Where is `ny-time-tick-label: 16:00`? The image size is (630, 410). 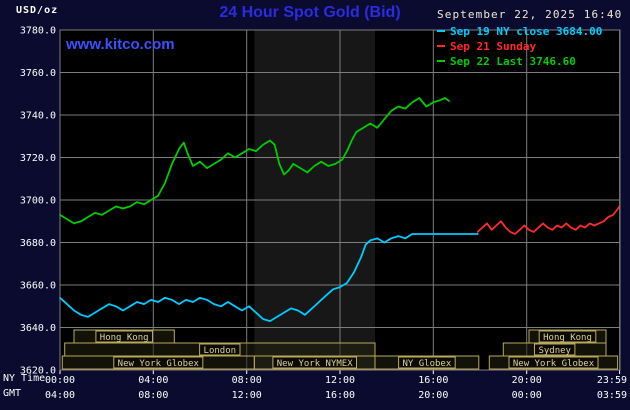
ny-time-tick-label: 16:00 is located at coordinates (433, 380).